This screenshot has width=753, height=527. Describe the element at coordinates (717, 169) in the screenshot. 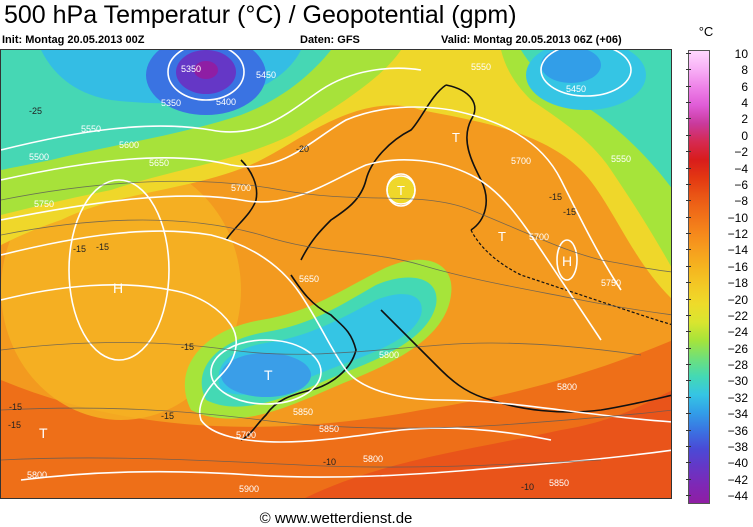

I see `legend-tick-label: −4` at that location.